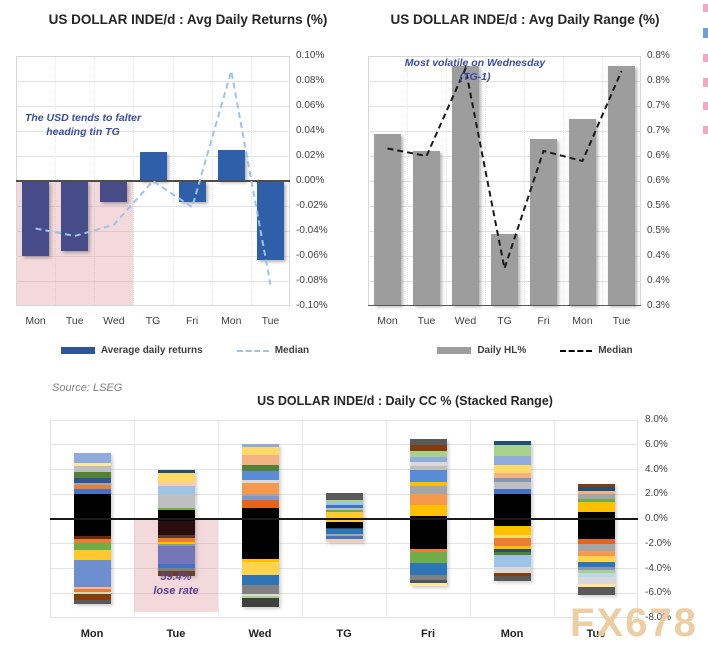 The image size is (708, 666). I want to click on y-tick-label: 0.7%, so click(658, 105).